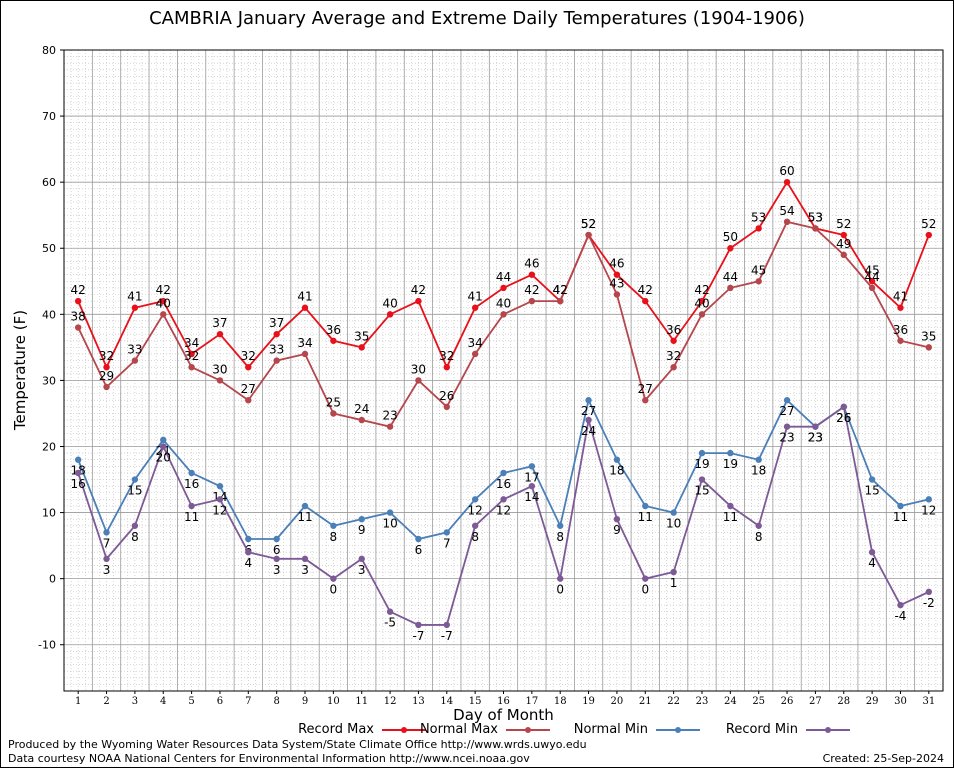 This screenshot has width=954, height=768. Describe the element at coordinates (503, 701) in the screenshot. I see `x-tick-label: 16` at that location.